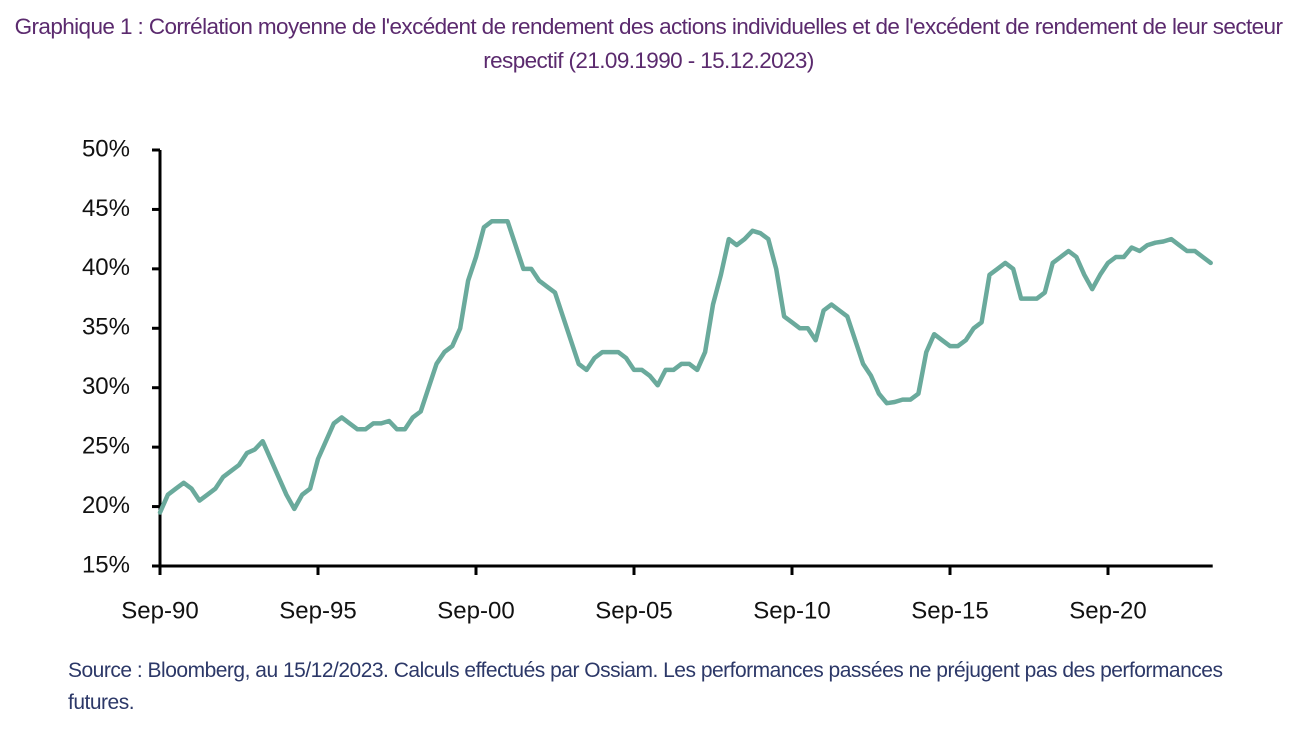 The height and width of the screenshot is (749, 1297). What do you see at coordinates (949, 610) in the screenshot?
I see `x-tick-label: Sep-15` at bounding box center [949, 610].